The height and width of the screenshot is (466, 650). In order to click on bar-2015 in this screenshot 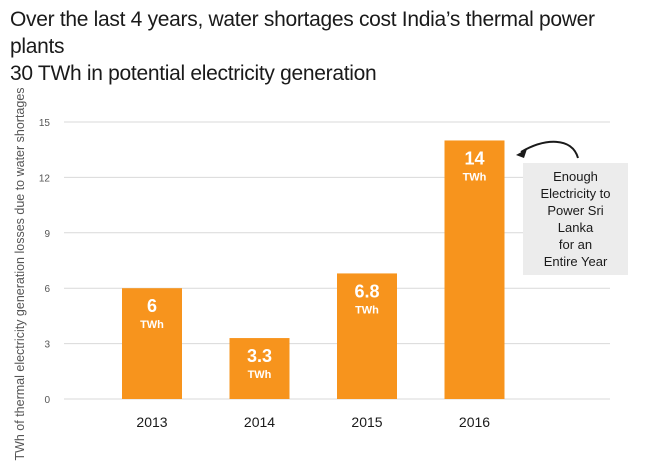, I will do `click(367, 336)`.